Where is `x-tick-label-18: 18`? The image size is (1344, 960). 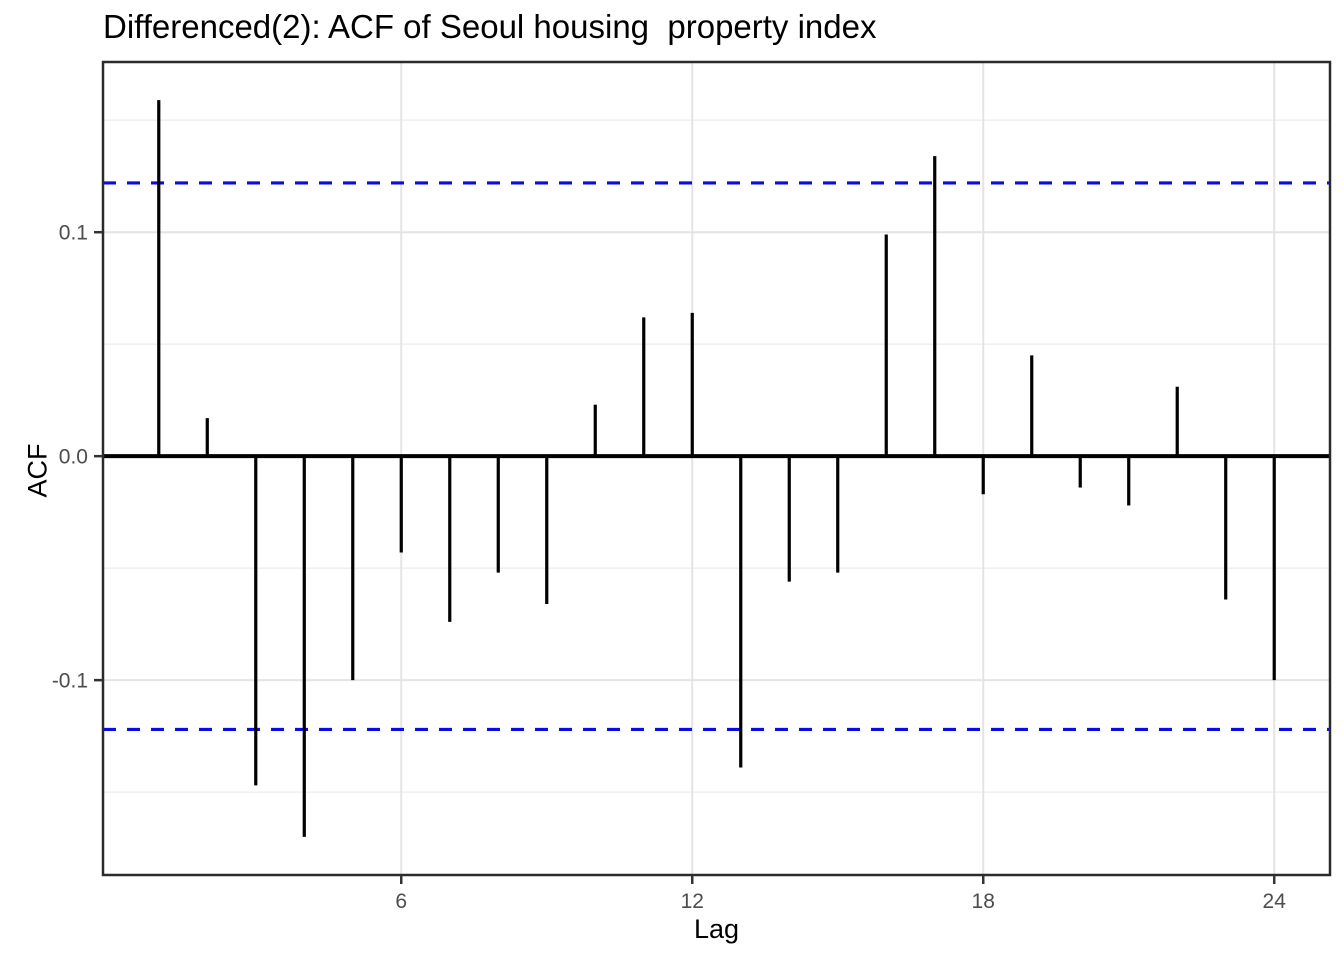
x-tick-label-18: 18 is located at coordinates (983, 901).